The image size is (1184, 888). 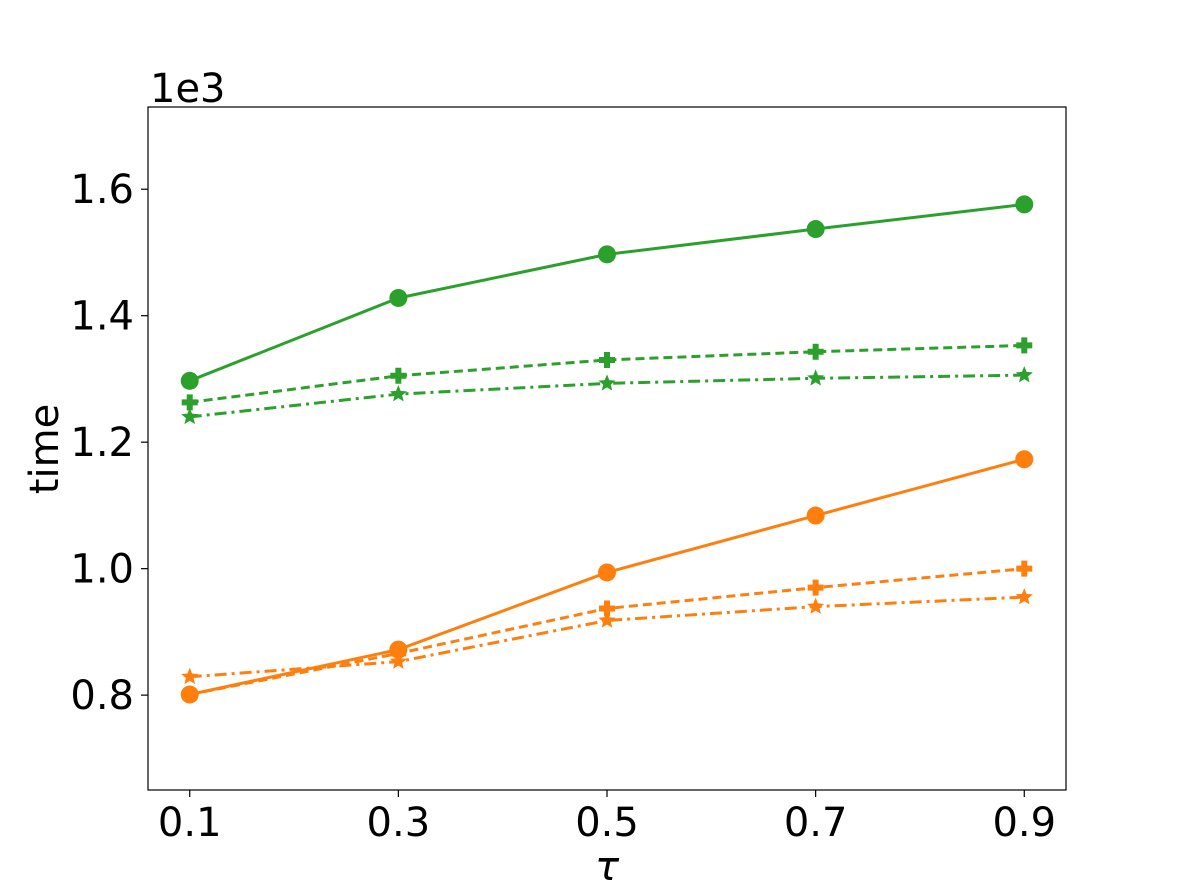 What do you see at coordinates (607, 823) in the screenshot?
I see `x-tick-label: 0.5` at bounding box center [607, 823].